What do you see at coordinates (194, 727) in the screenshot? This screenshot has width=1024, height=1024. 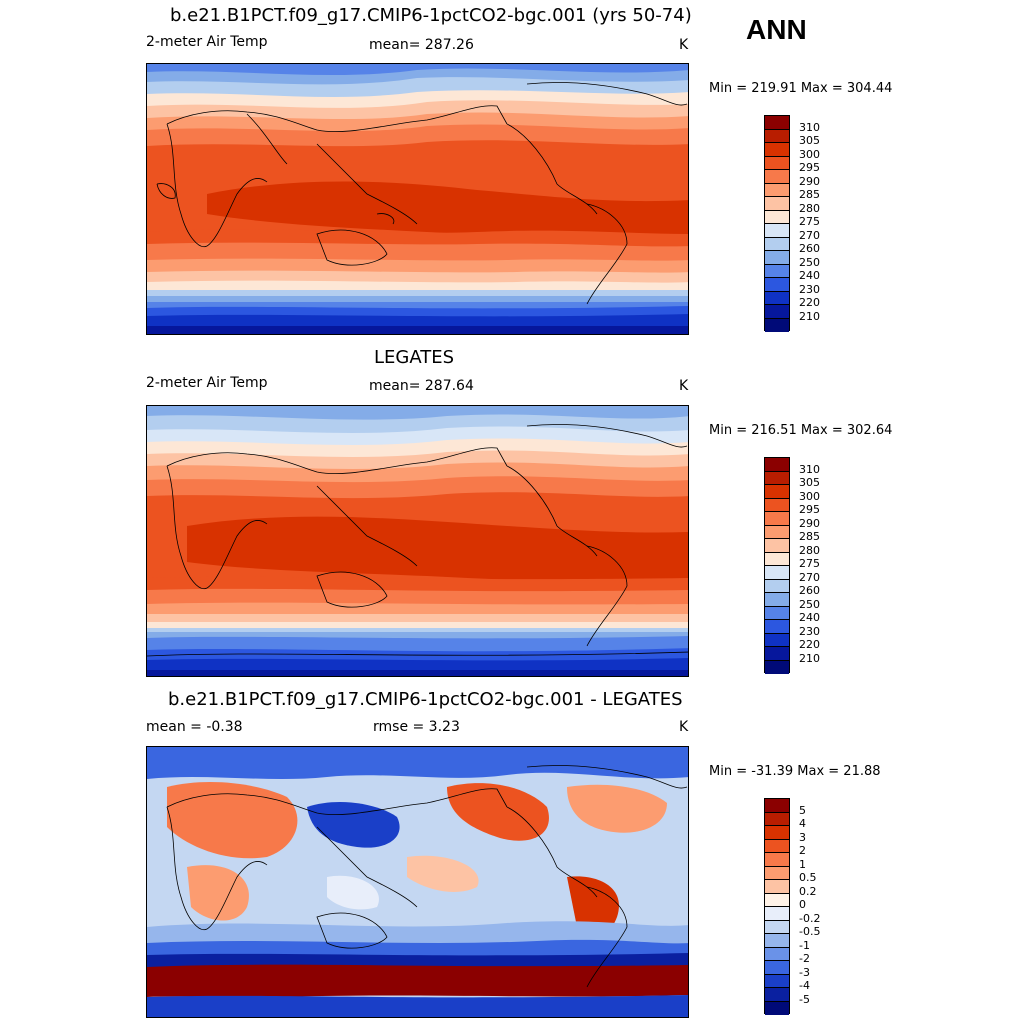 I see `panel-3-mean: mean = -0.38` at bounding box center [194, 727].